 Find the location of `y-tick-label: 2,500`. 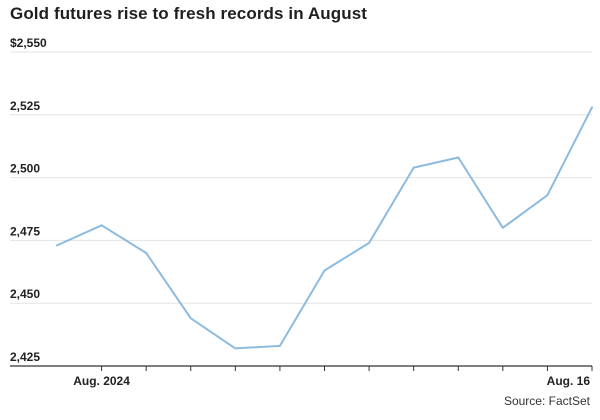

y-tick-label: 2,500 is located at coordinates (25, 169).